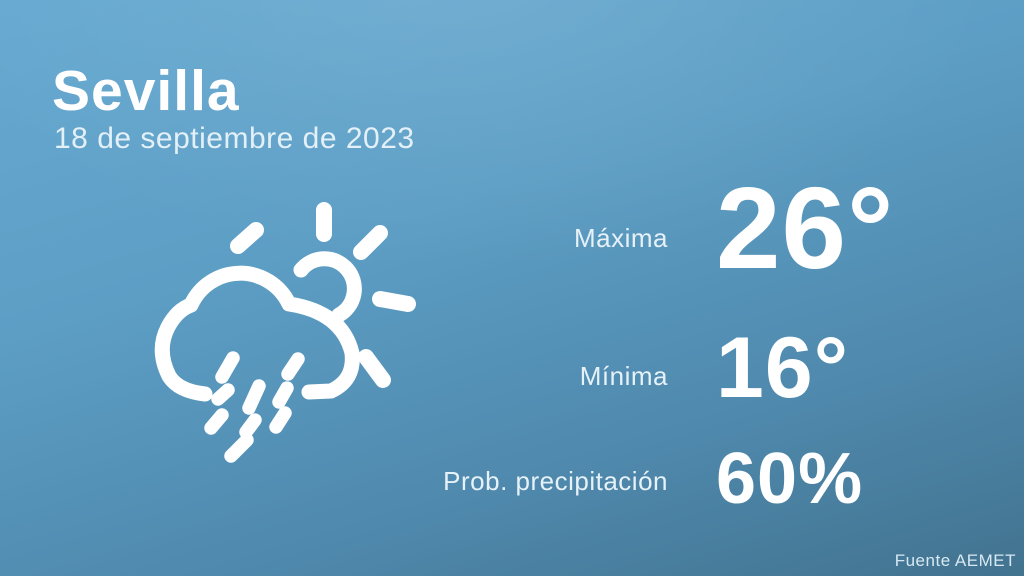  What do you see at coordinates (783, 368) in the screenshot?
I see `min-temp-value: 16°` at bounding box center [783, 368].